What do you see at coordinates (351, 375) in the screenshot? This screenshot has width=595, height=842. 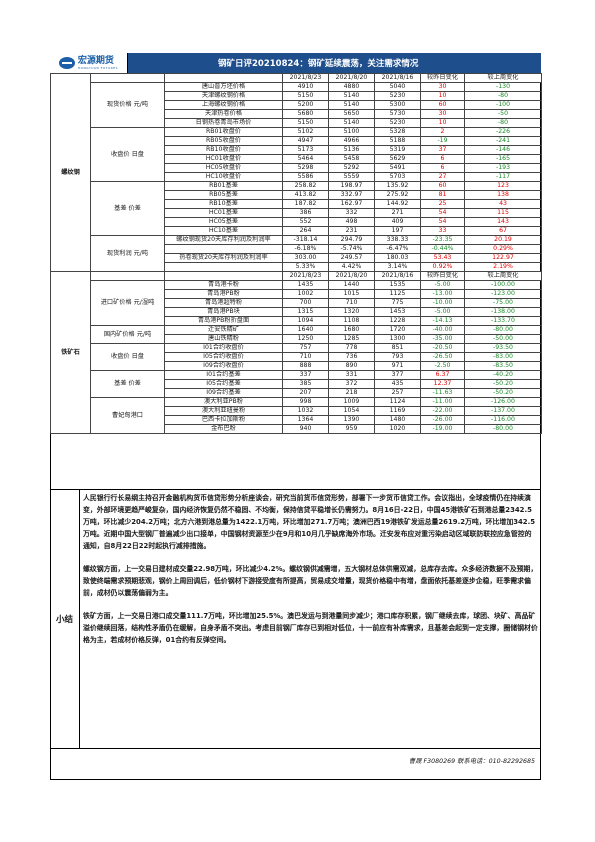 I see `value-cell: 331` at bounding box center [351, 375].